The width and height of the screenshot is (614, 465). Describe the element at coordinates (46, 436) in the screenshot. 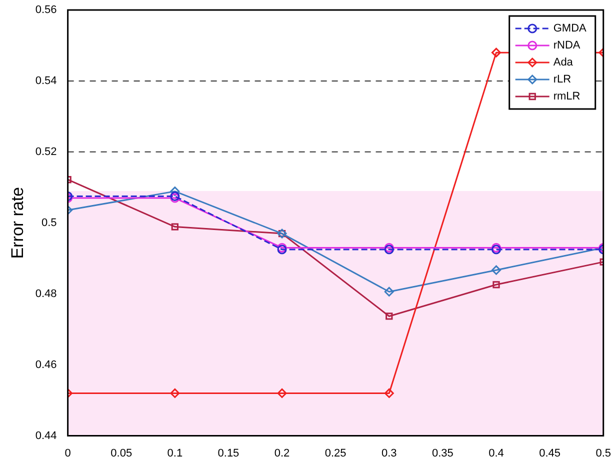

I see `y-tick-label: 0.44` at that location.